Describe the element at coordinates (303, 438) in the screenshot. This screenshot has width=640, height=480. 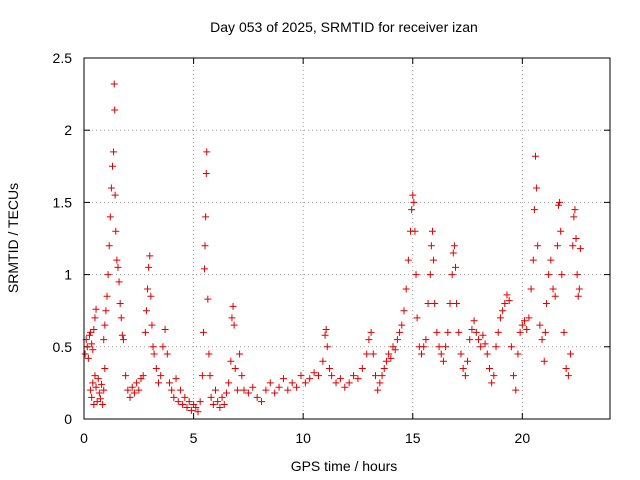
I see `x-tick-label: 10` at that location.